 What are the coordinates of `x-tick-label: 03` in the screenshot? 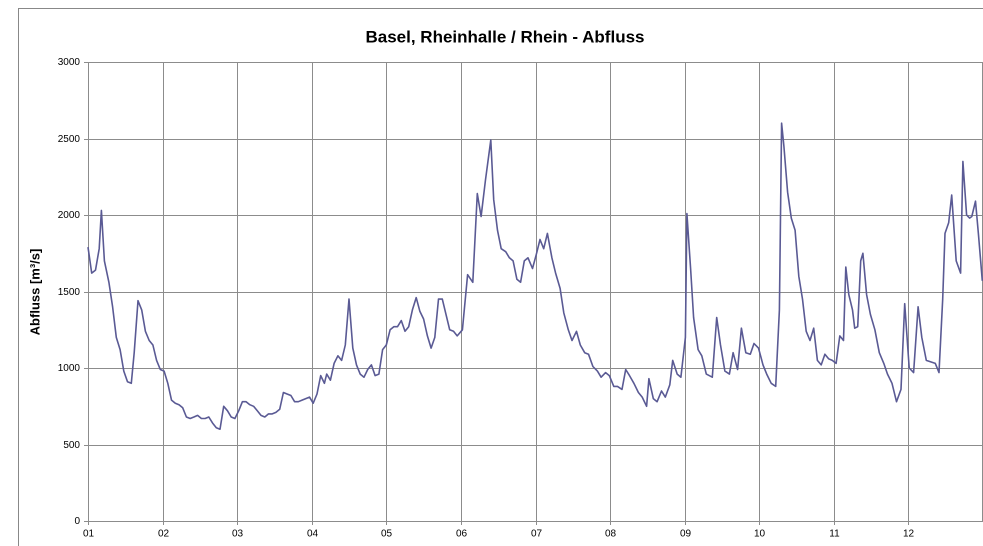 It's located at (238, 534).